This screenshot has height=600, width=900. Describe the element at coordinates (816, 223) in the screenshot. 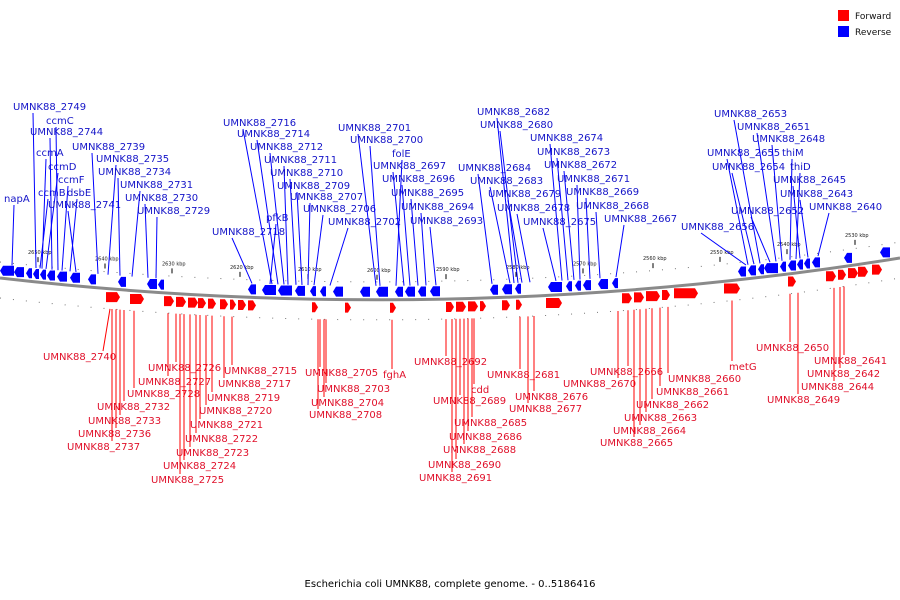

I see `reverse-gene-feature: UMNK88_2643` at that location.